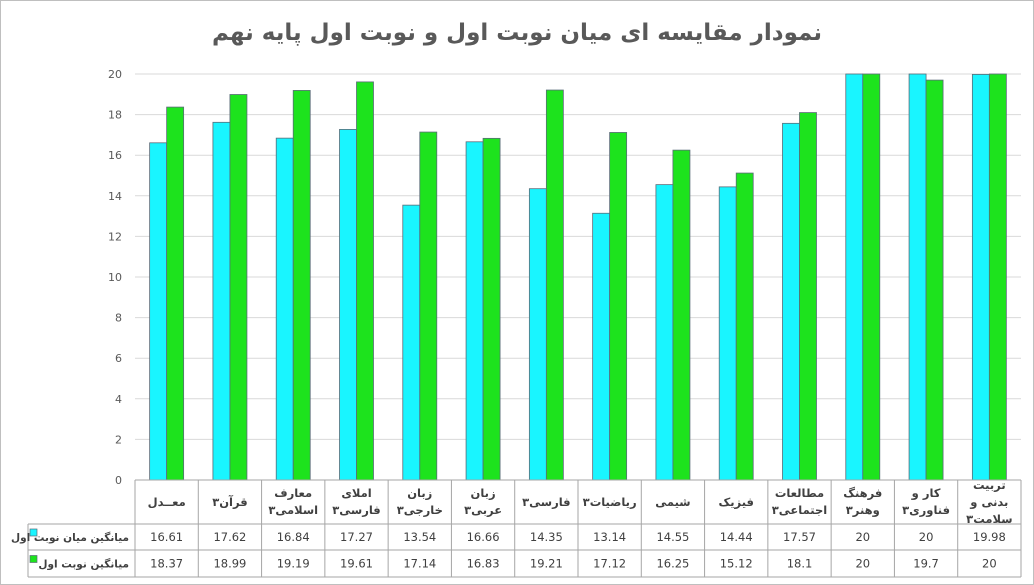  Describe the element at coordinates (115, 115) in the screenshot. I see `y-tick-label: 18` at that location.